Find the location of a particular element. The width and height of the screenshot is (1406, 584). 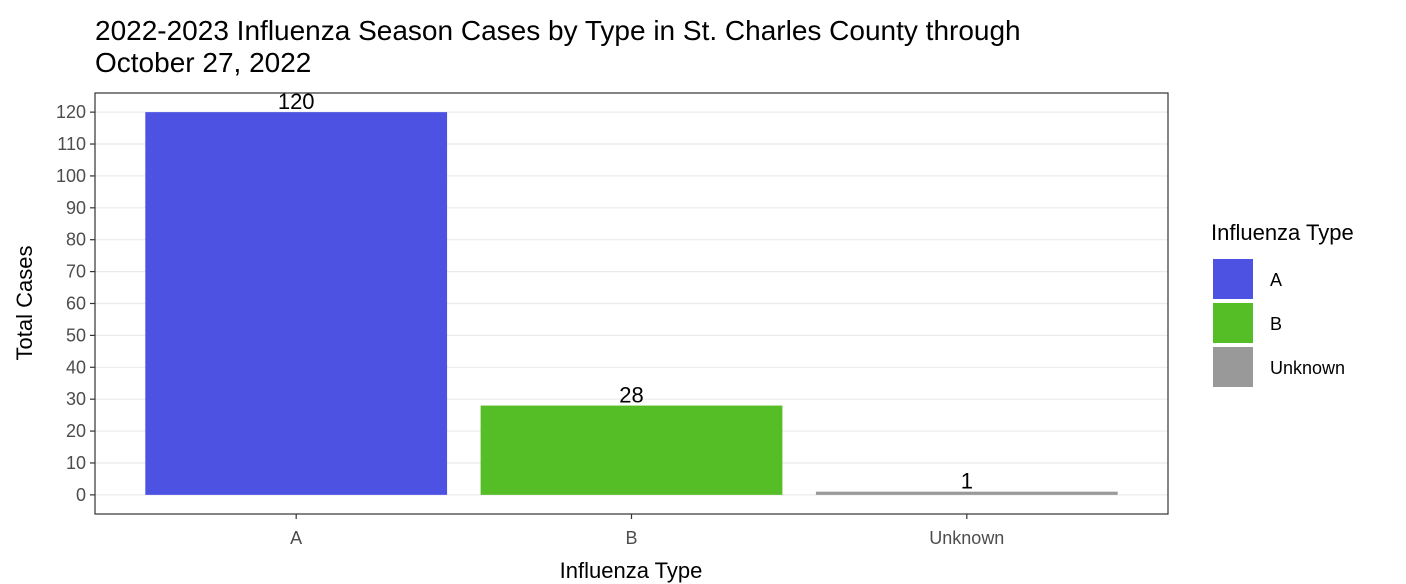

x-tick-label: B is located at coordinates (631, 538).